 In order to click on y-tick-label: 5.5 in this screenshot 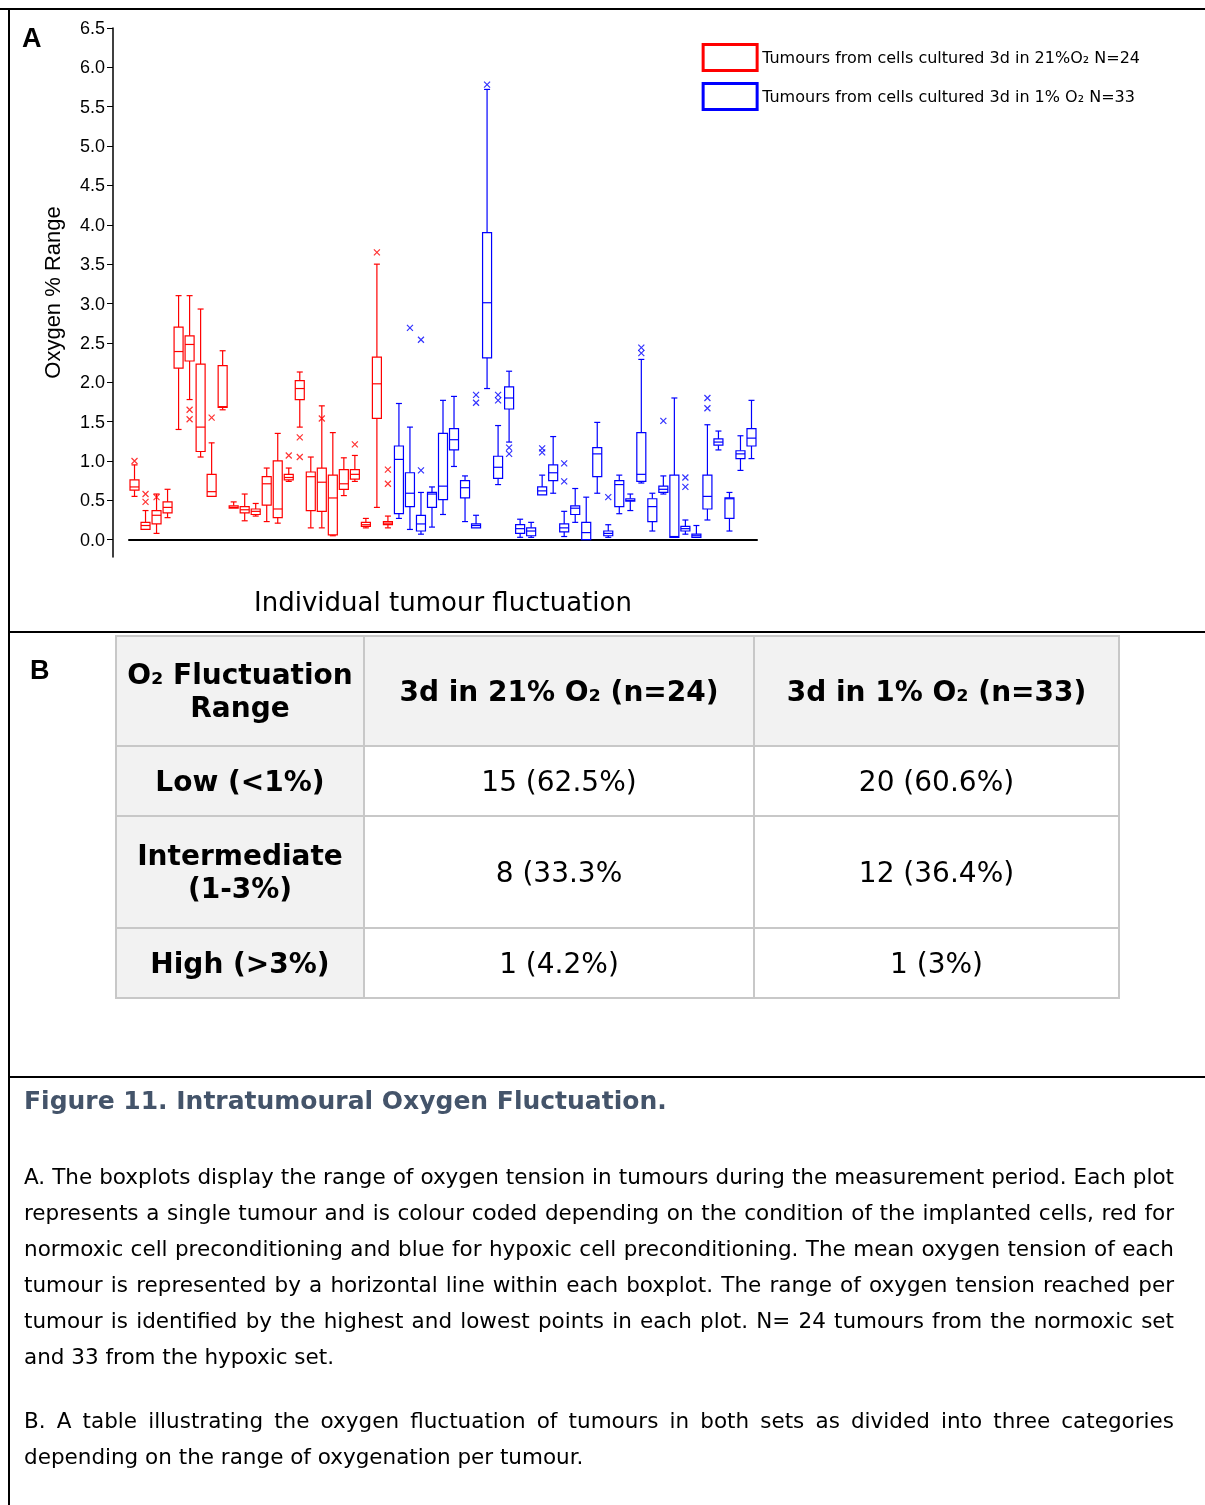, I will do `click(92, 106)`.